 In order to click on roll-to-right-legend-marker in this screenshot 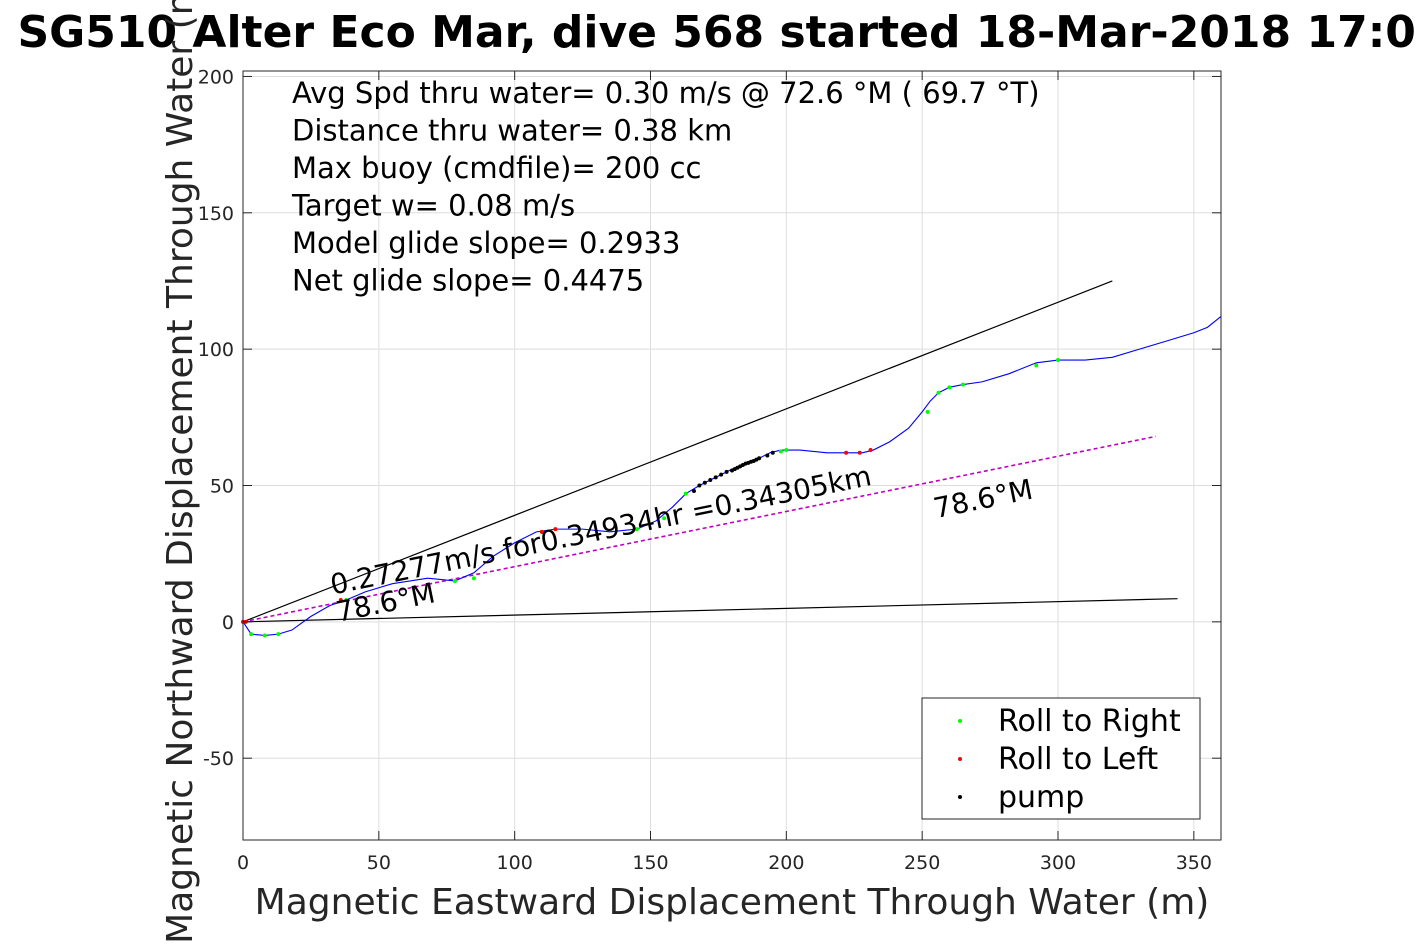, I will do `click(960, 721)`.